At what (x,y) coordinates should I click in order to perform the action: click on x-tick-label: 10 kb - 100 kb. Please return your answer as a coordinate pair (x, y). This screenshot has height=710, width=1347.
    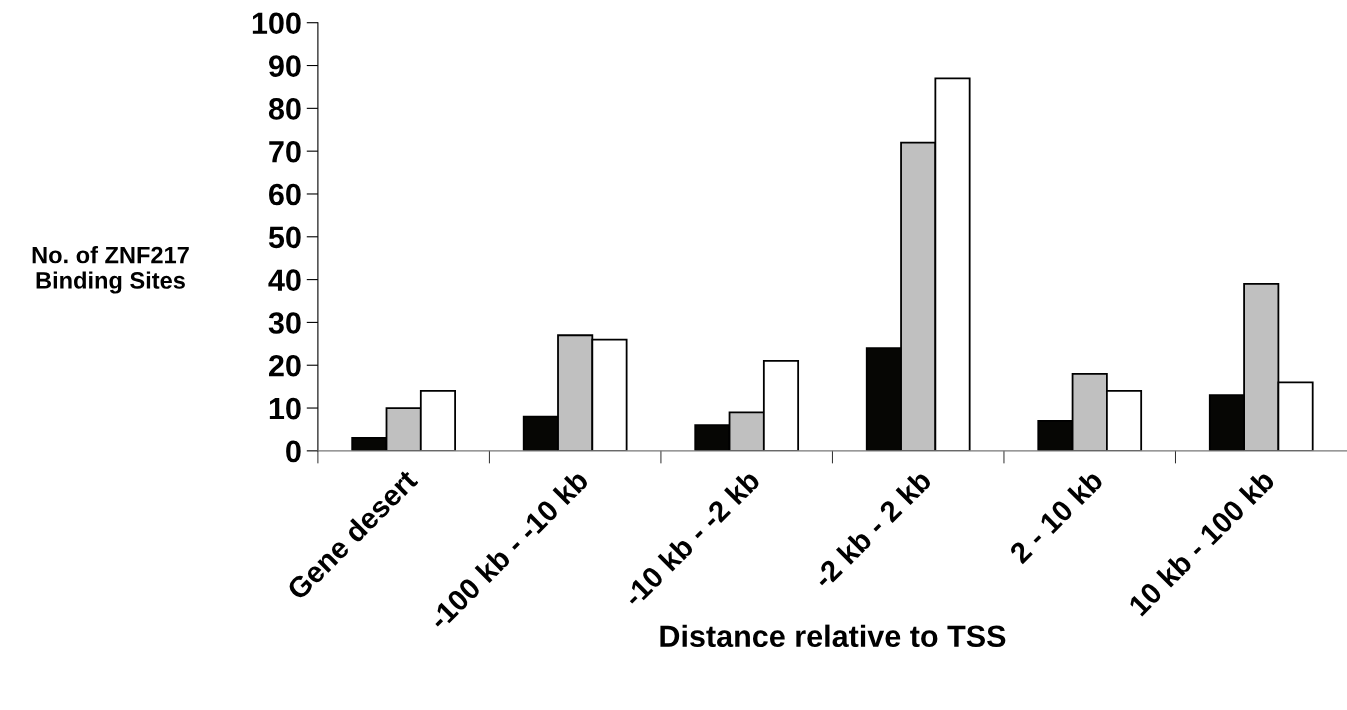
    Looking at the image, I should click on (1201, 542).